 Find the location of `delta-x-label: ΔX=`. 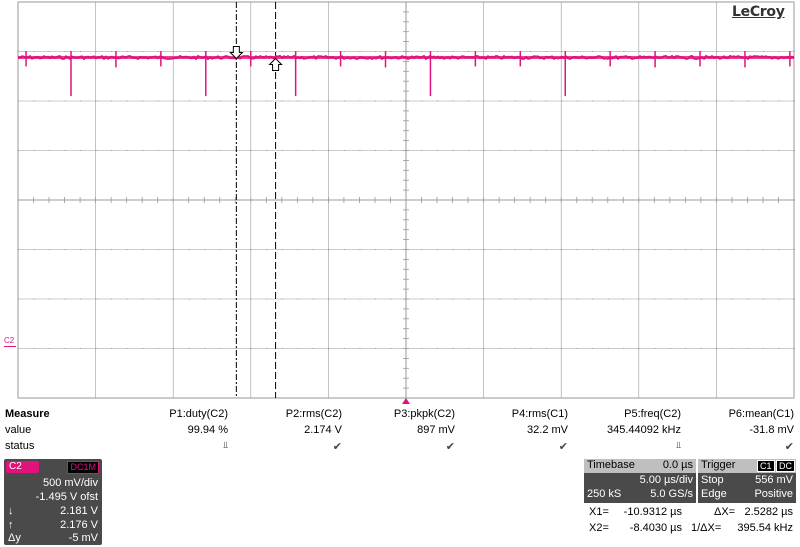

delta-x-label: ΔX= is located at coordinates (725, 512).